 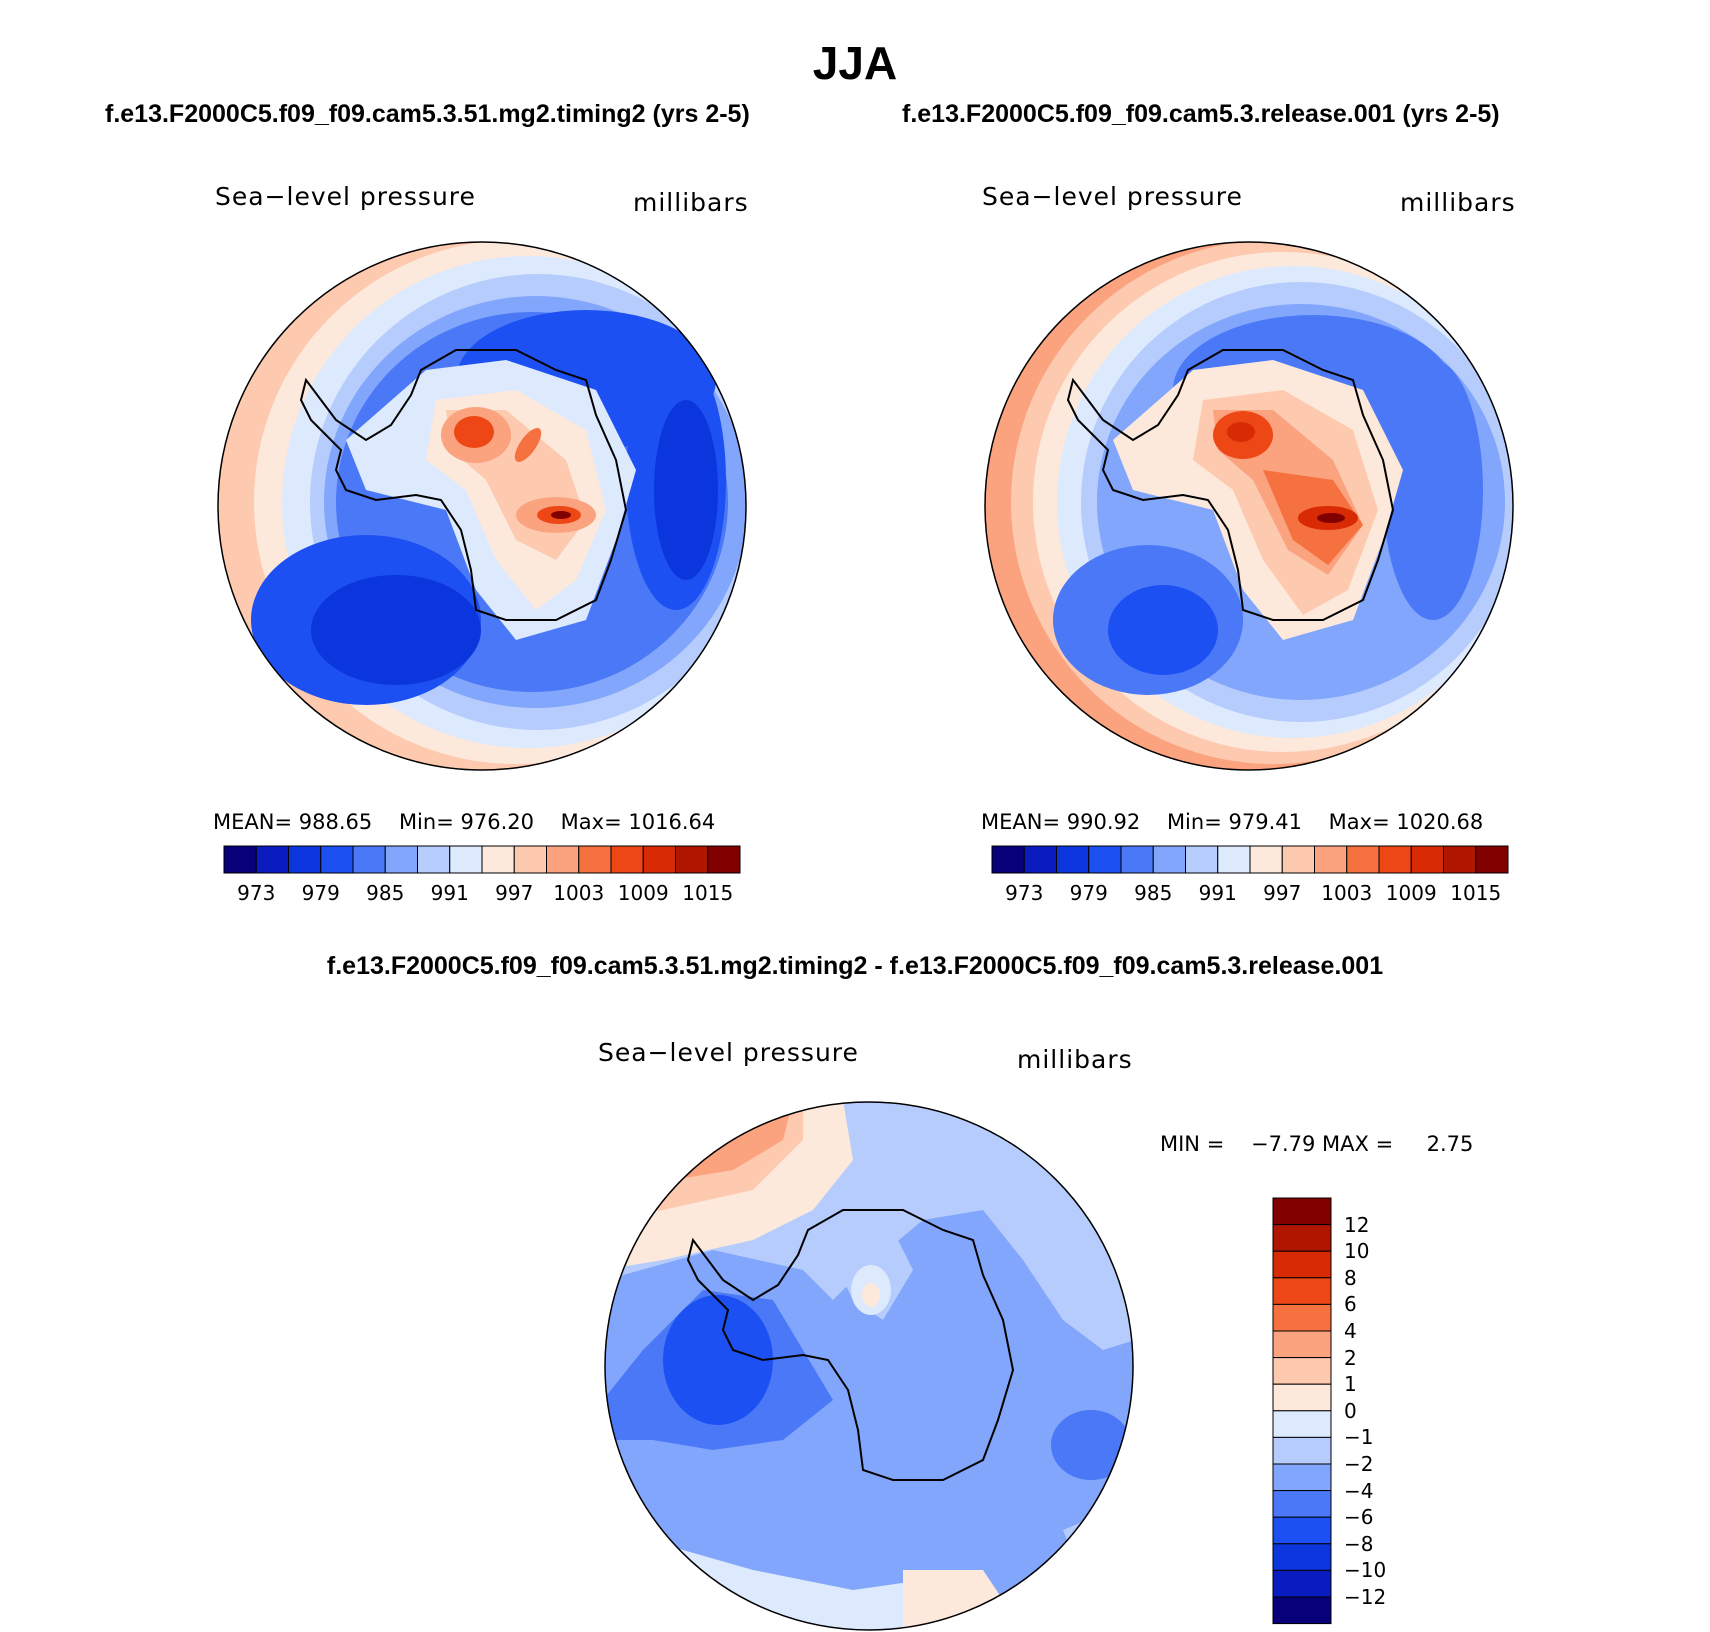 What do you see at coordinates (345, 196) in the screenshot?
I see `panel1-variable-label: Sea−level pressure` at bounding box center [345, 196].